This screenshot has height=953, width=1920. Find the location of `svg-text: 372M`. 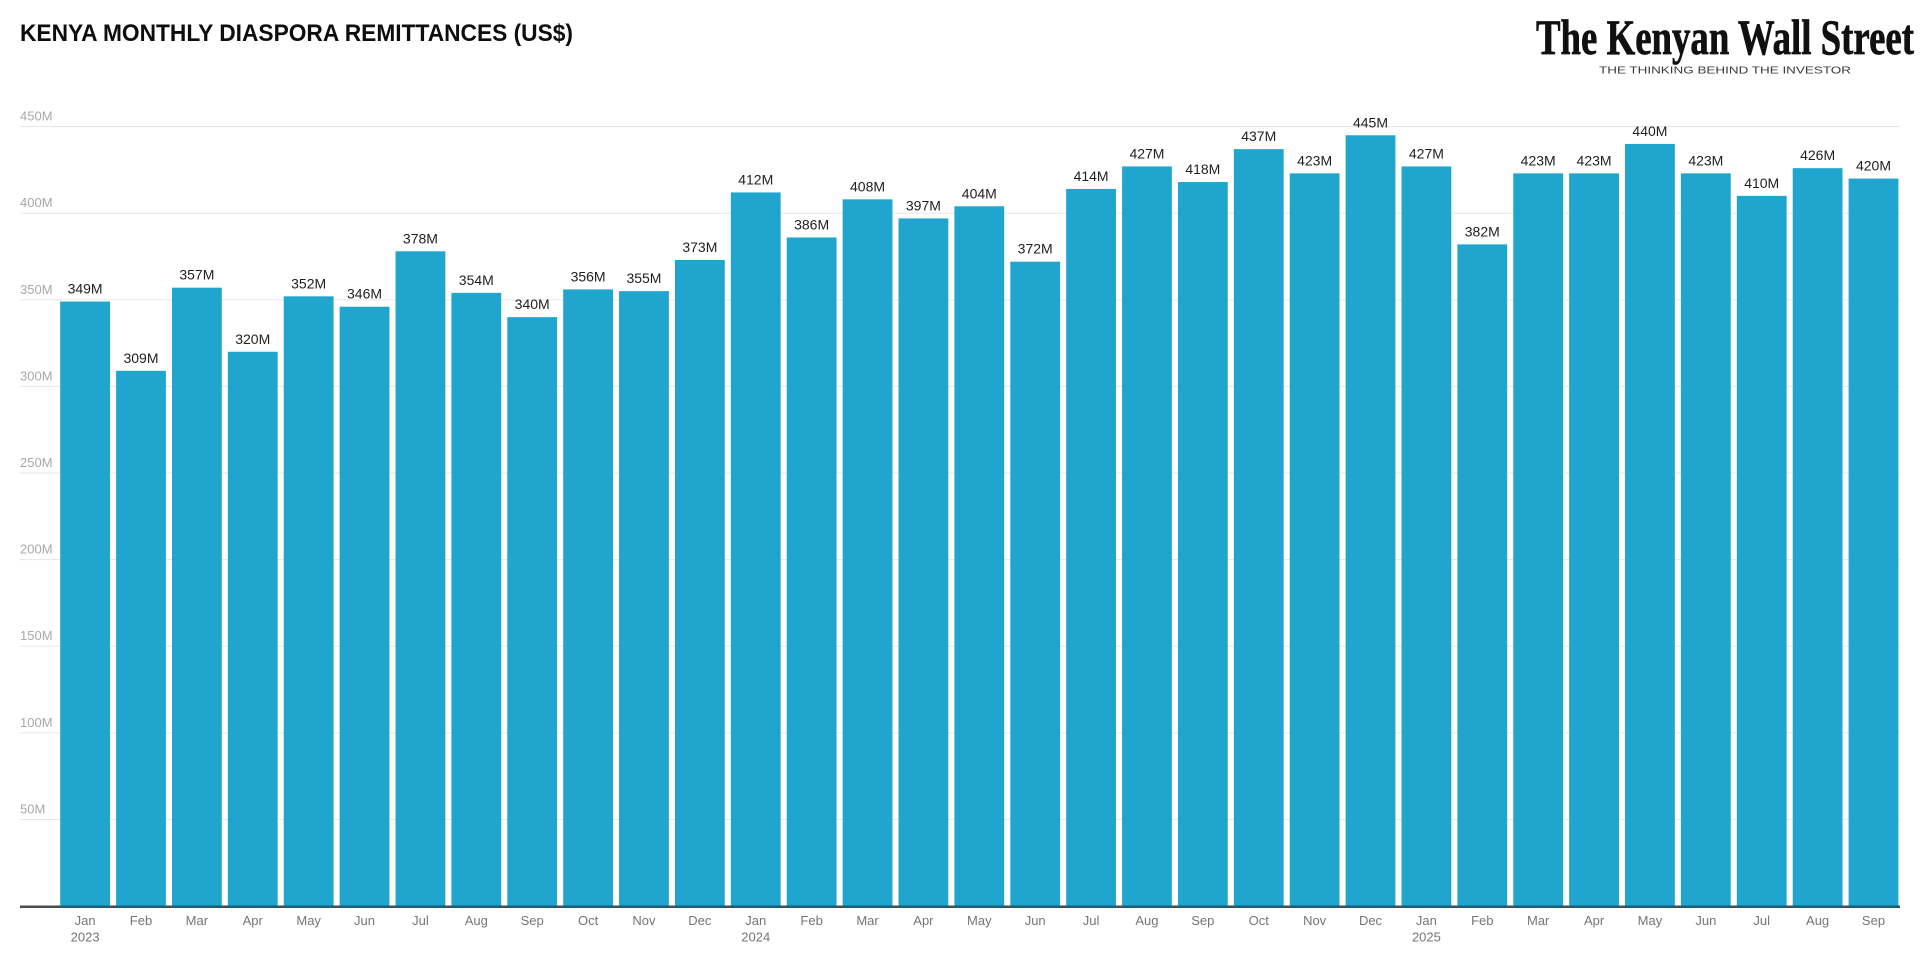

svg-text: 372M is located at coordinates (1035, 249).